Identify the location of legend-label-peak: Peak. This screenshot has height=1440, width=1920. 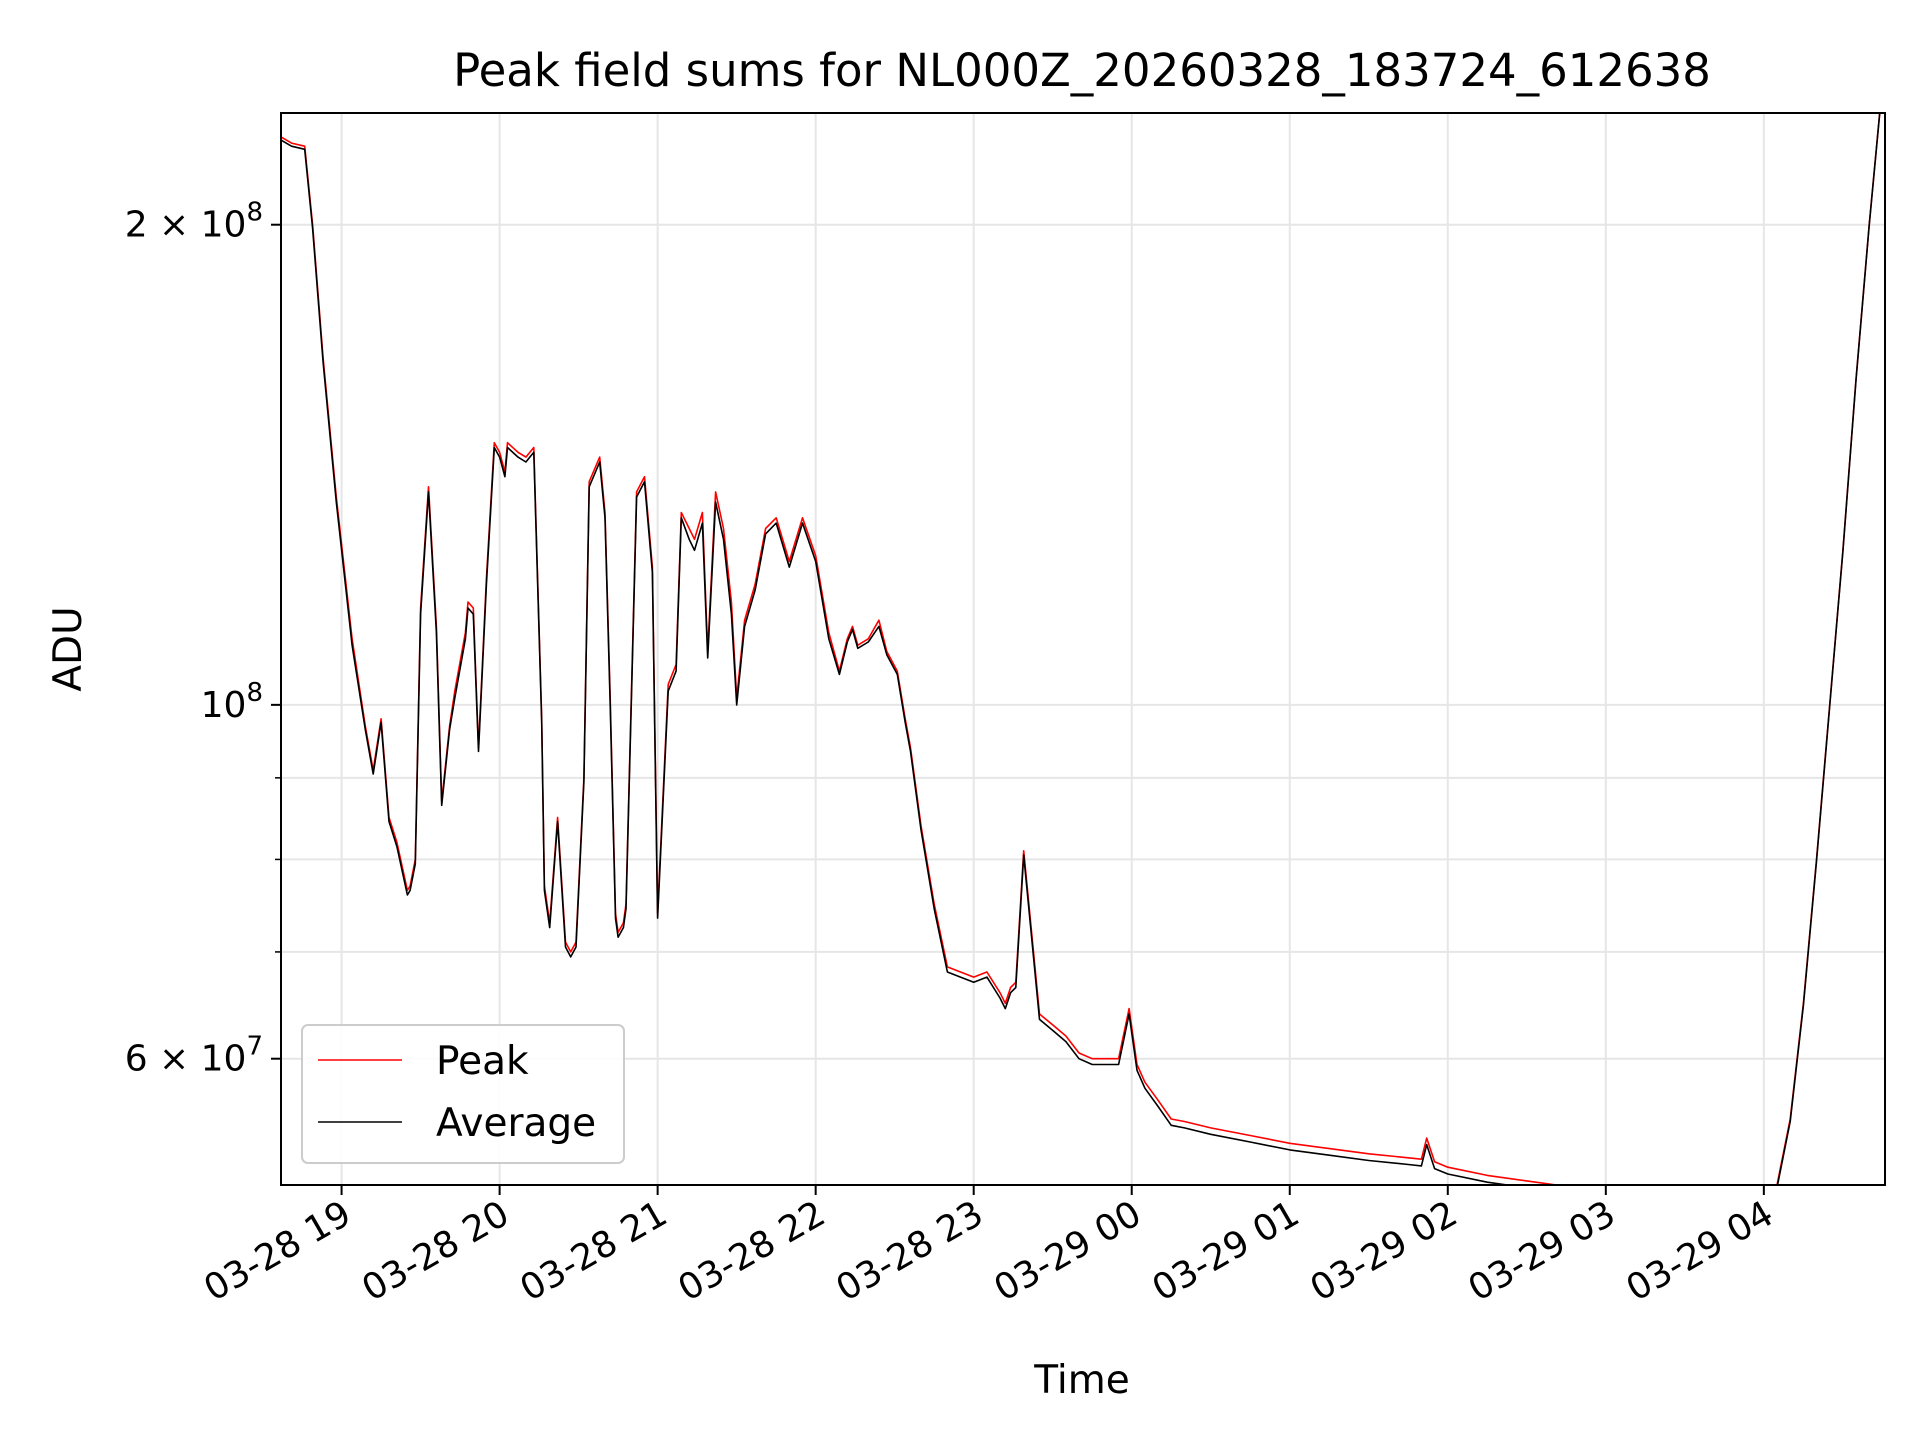
(482, 1061).